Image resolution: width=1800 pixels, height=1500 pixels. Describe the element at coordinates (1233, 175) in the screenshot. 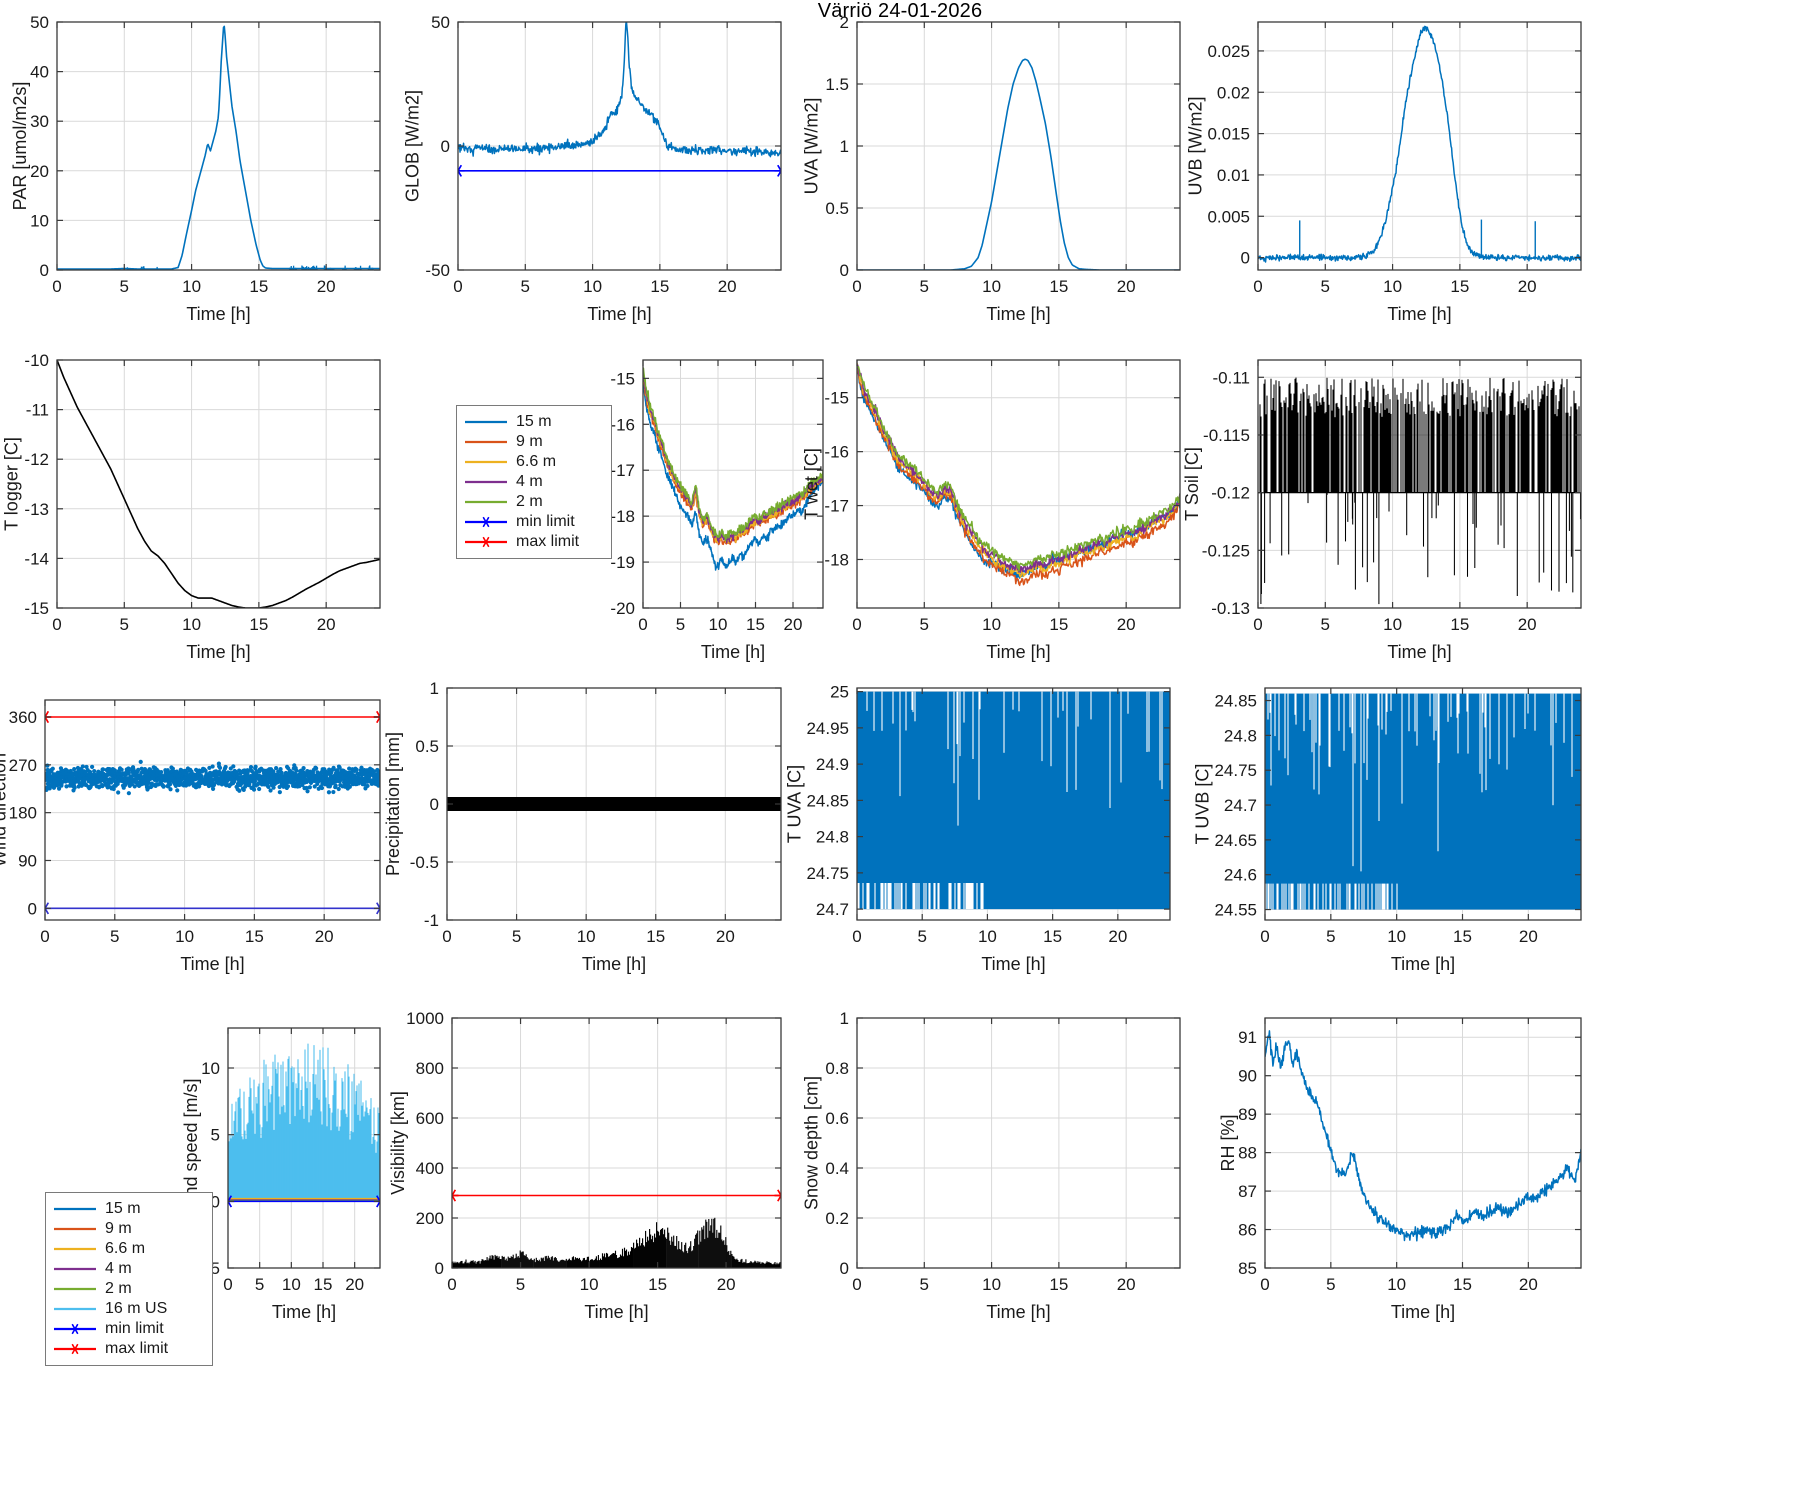

I see `svg-text: 0.01` at that location.